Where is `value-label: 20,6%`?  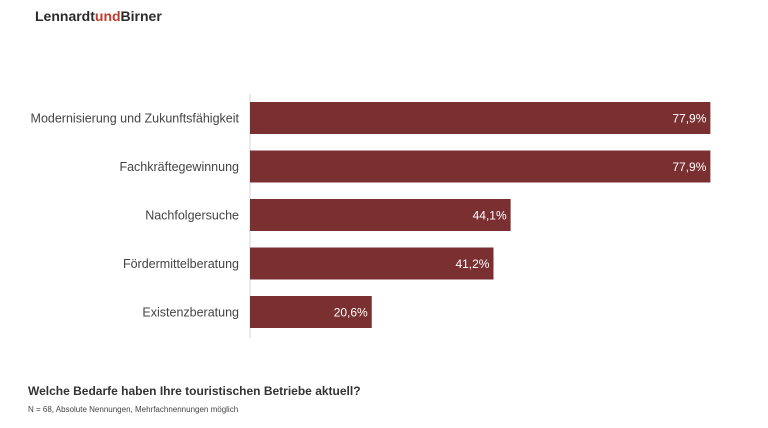
value-label: 20,6% is located at coordinates (351, 313).